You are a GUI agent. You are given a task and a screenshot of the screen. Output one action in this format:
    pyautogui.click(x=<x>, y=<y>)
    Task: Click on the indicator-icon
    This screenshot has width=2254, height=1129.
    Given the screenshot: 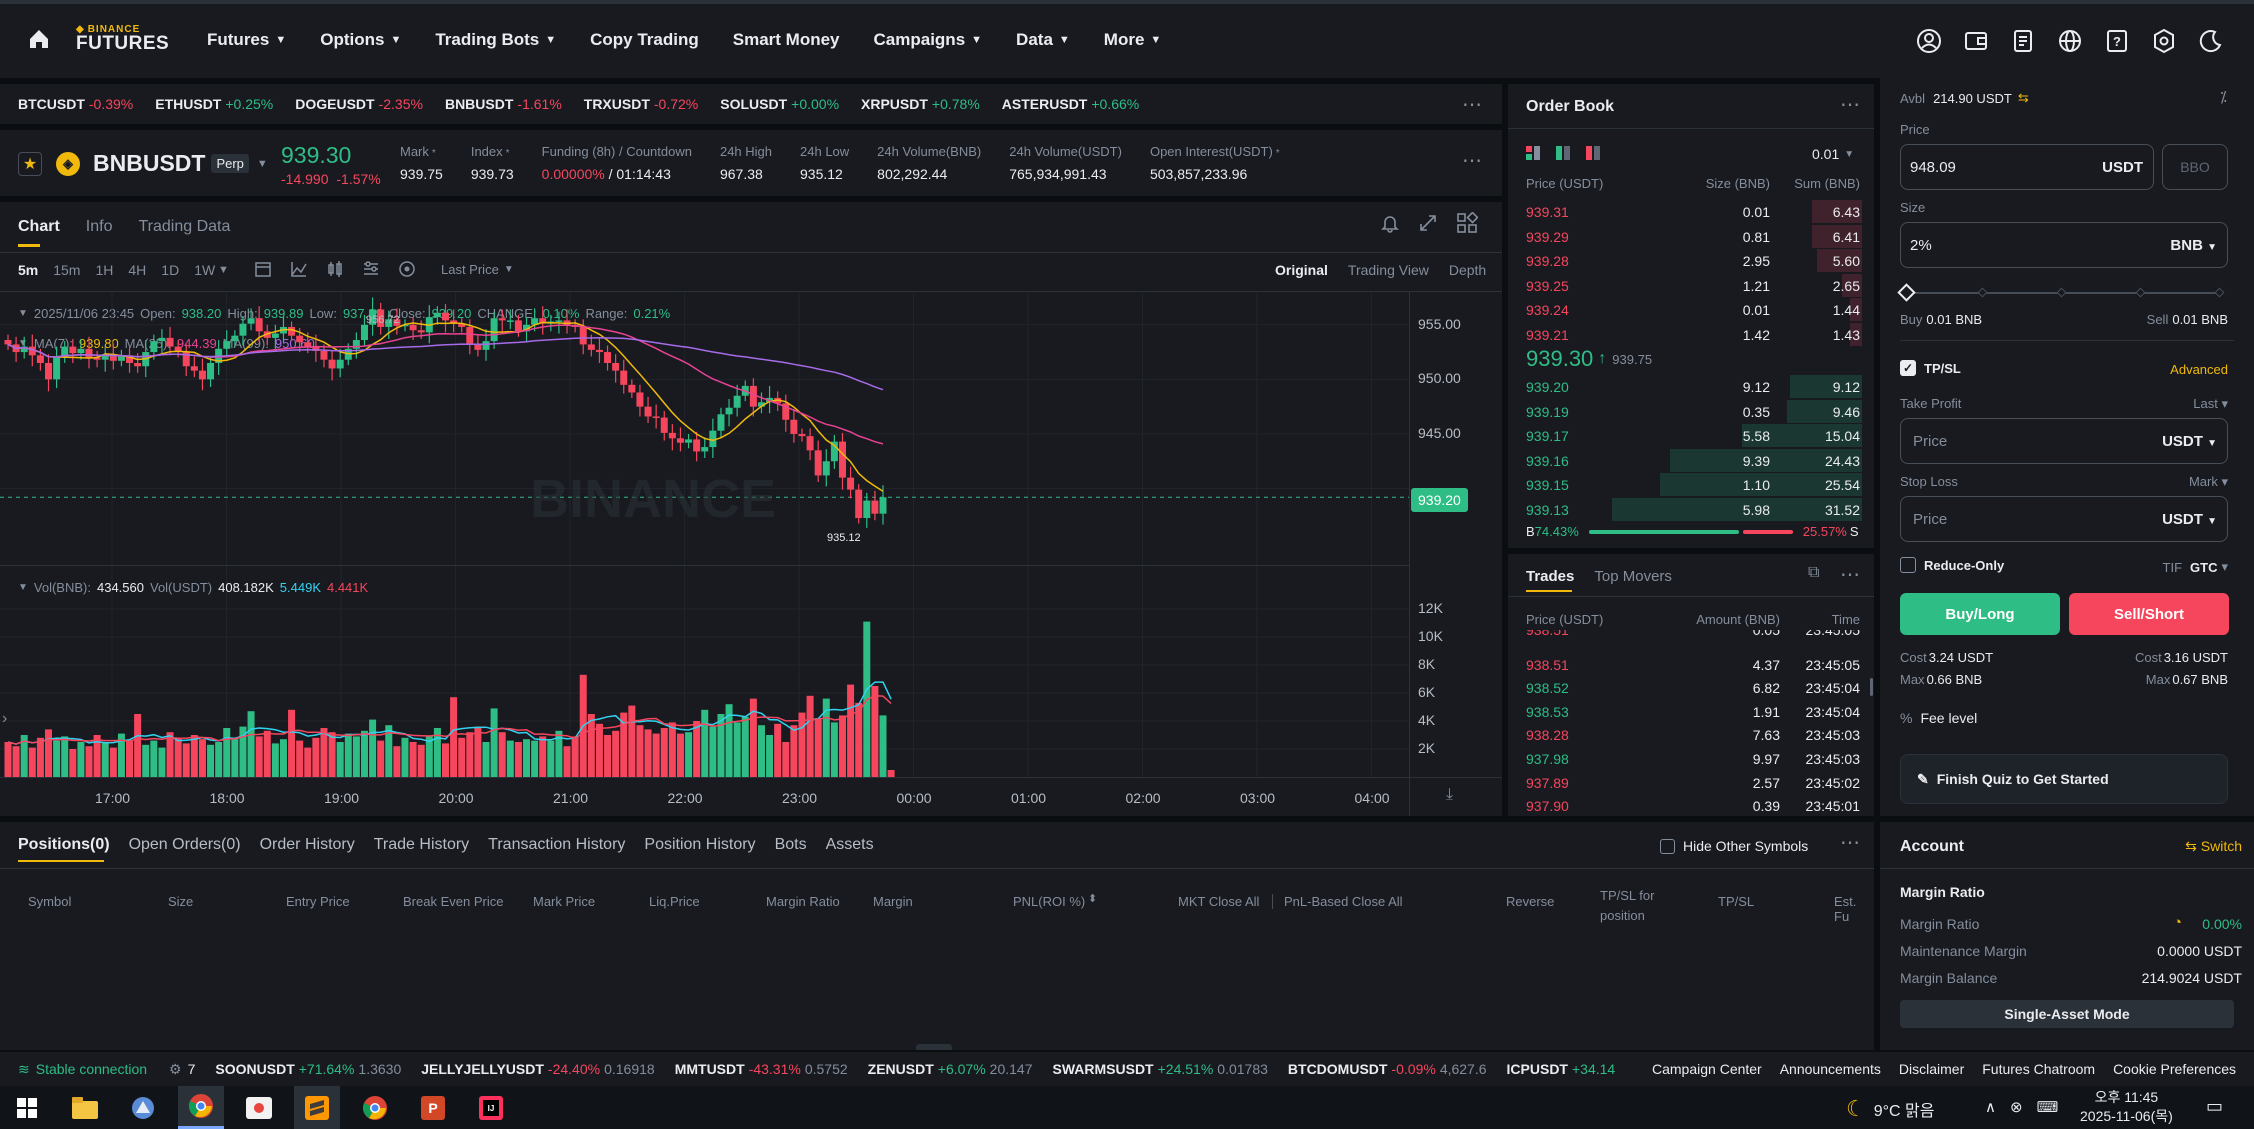 What is the action you would take?
    pyautogui.click(x=299, y=269)
    